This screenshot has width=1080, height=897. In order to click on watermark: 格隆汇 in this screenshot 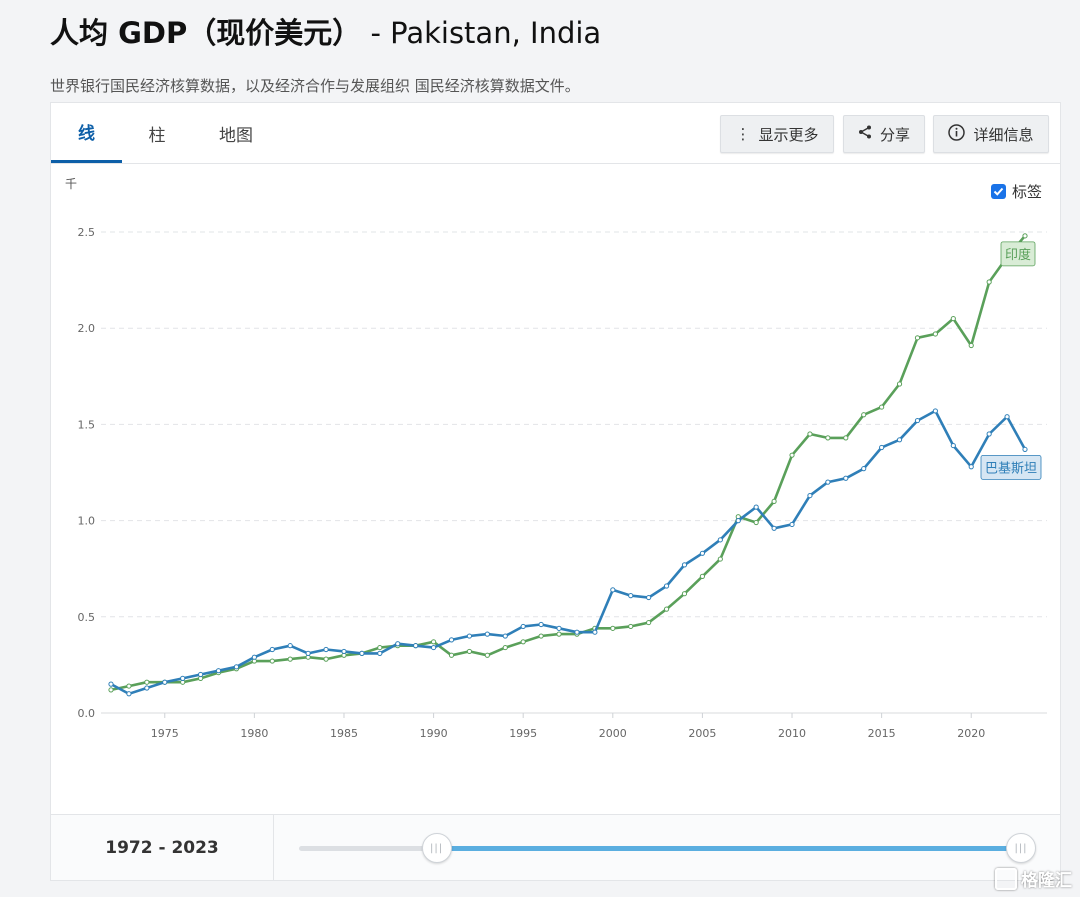, I will do `click(1033, 878)`.